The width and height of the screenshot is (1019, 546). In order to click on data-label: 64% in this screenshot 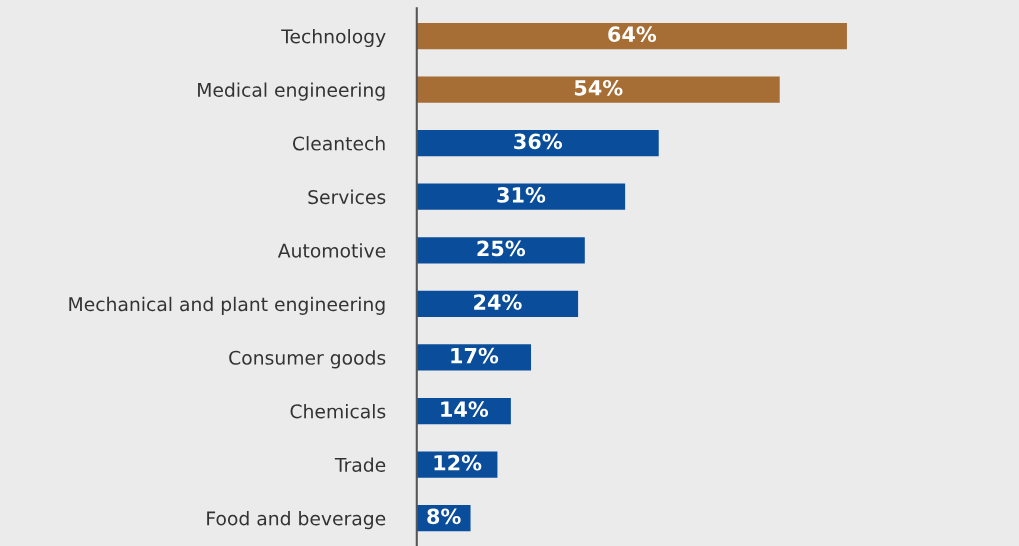, I will do `click(632, 34)`.